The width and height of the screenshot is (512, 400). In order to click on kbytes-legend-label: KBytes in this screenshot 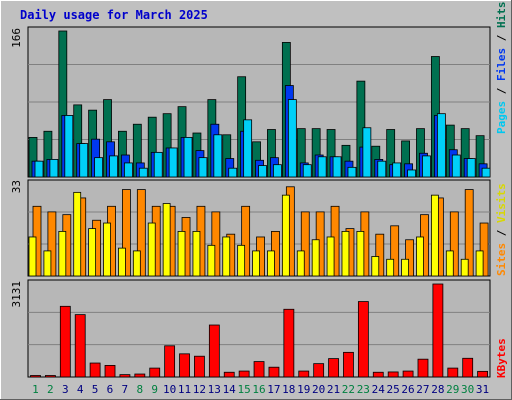, I will do `click(501, 358)`.